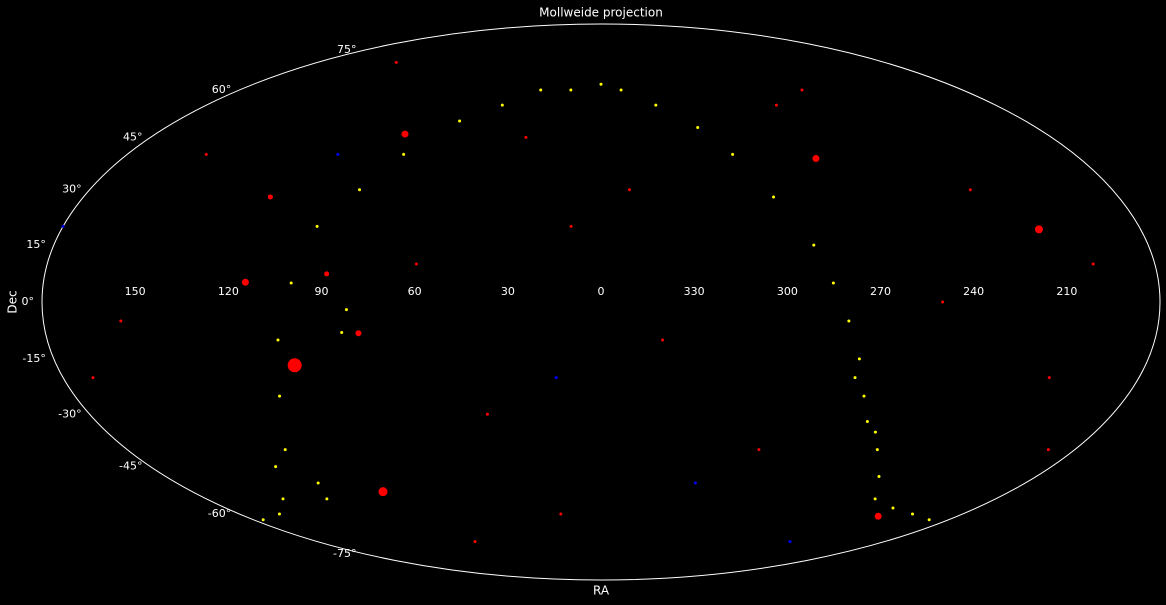 This screenshot has height=605, width=1166. I want to click on y-tick-label: -15°, so click(33, 358).